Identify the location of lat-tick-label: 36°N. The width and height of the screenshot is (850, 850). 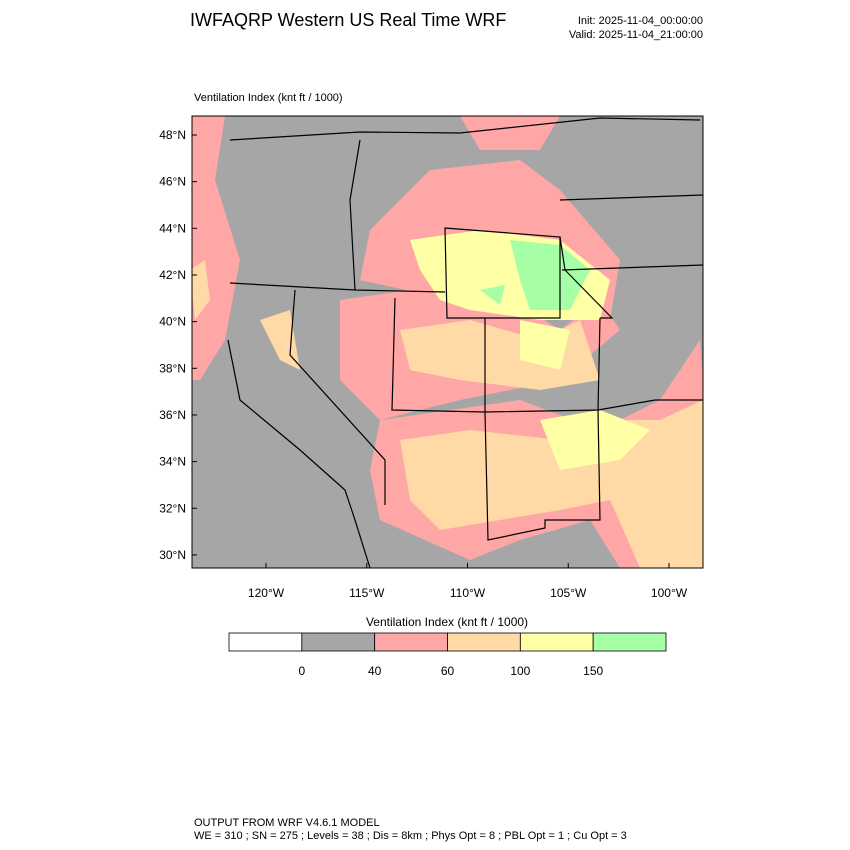
(172, 415).